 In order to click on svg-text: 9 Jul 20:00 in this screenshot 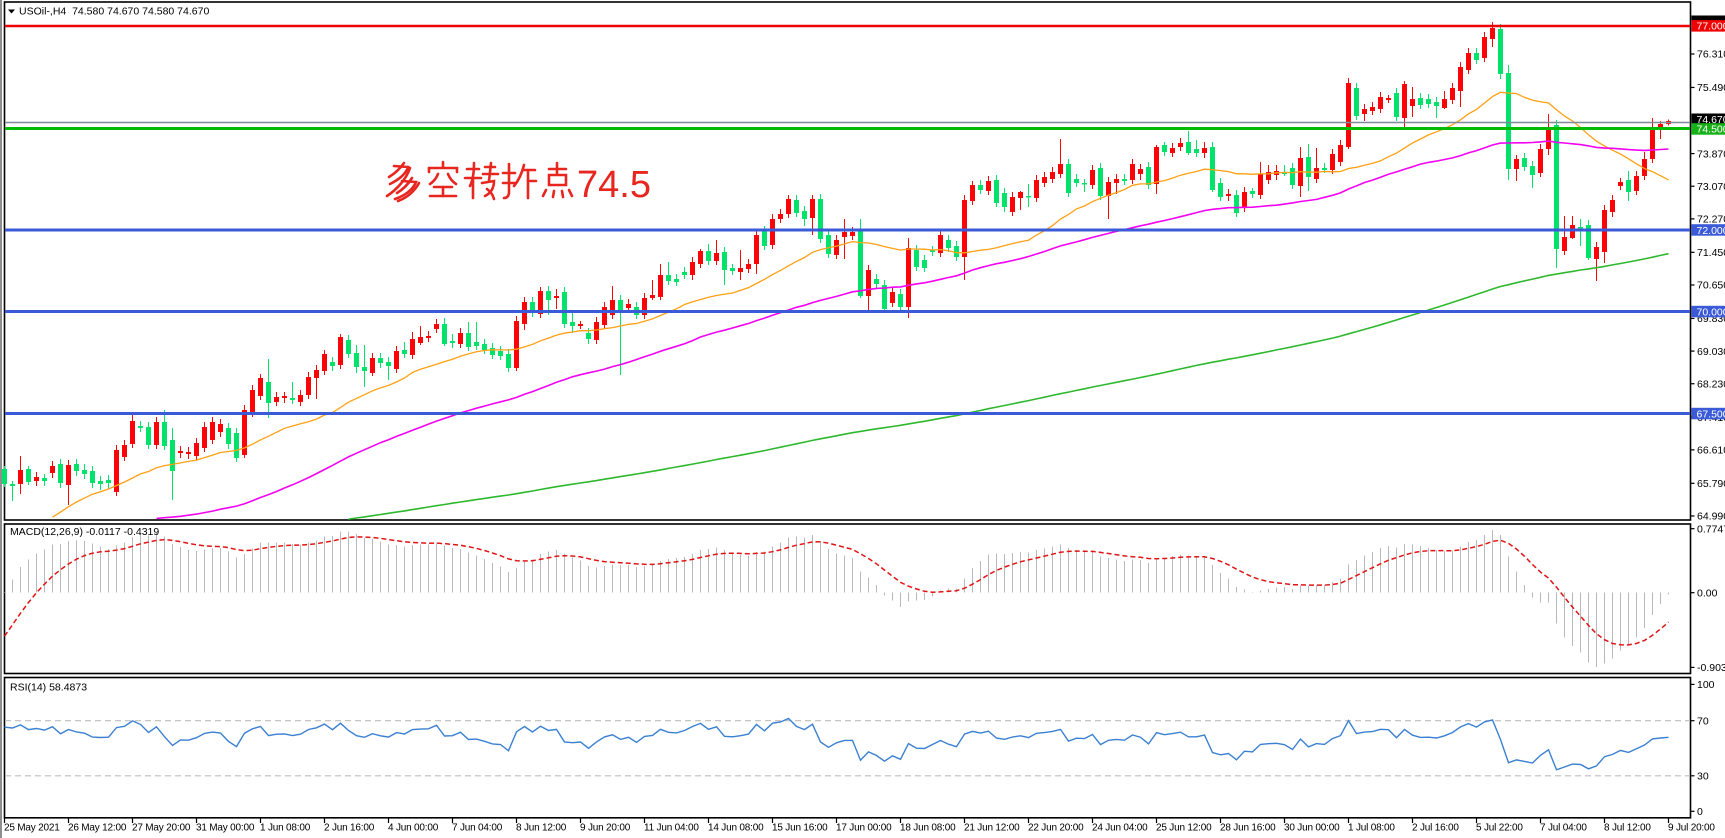, I will do `click(1691, 828)`.